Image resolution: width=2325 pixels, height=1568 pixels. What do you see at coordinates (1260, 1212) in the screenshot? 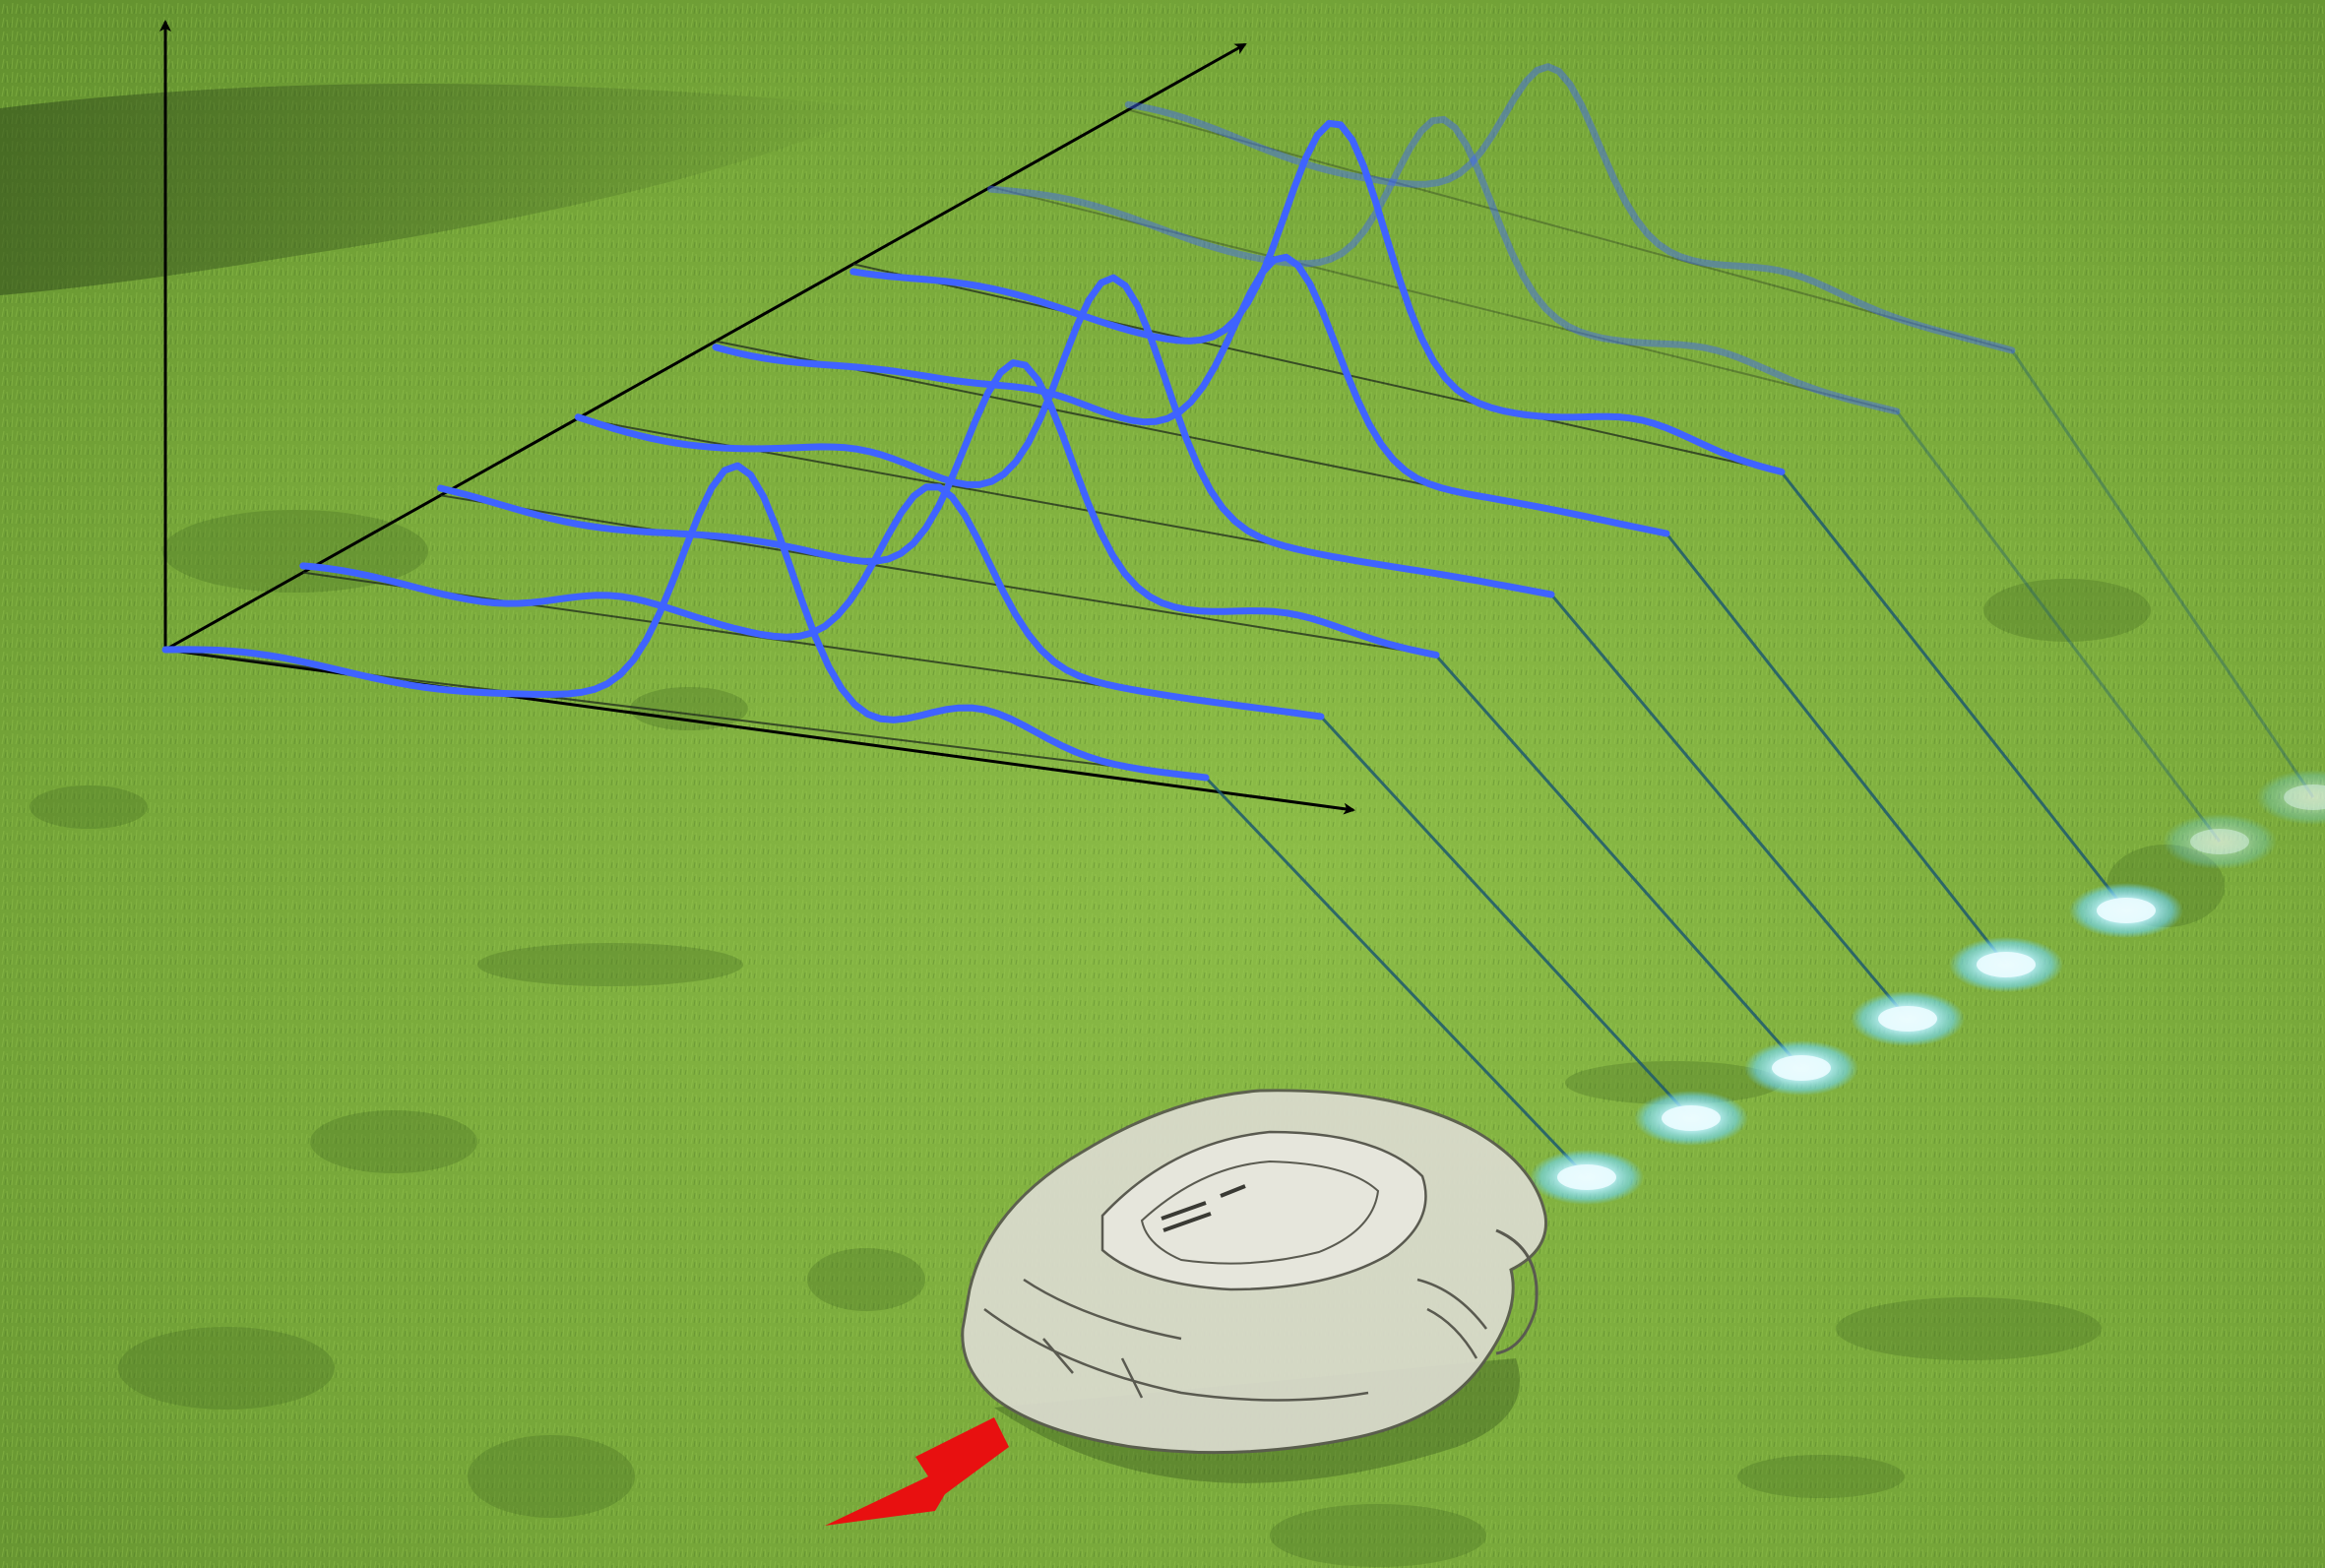
I see `robot-top-inner` at bounding box center [1260, 1212].